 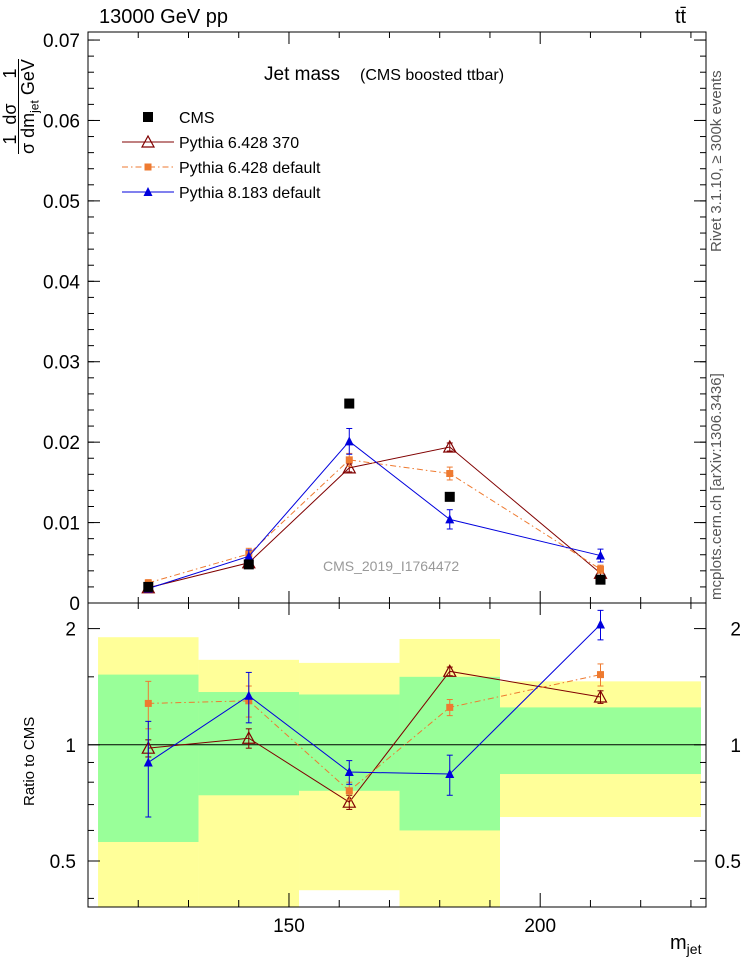 I want to click on ratio-y-tick-label: 0.5, so click(x=63, y=862).